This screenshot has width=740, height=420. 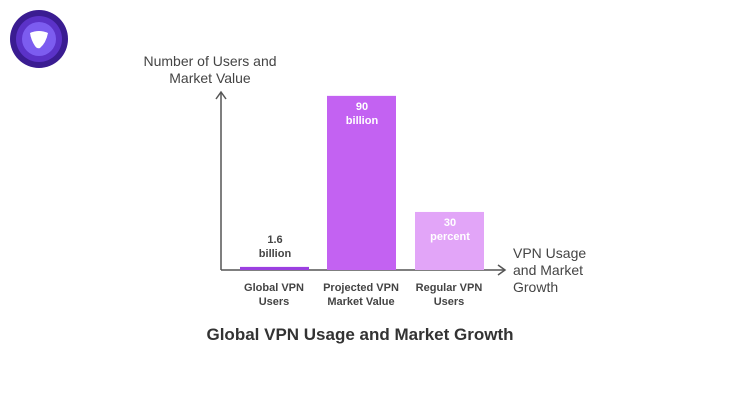 I want to click on x-axis-arrow, so click(x=502, y=270).